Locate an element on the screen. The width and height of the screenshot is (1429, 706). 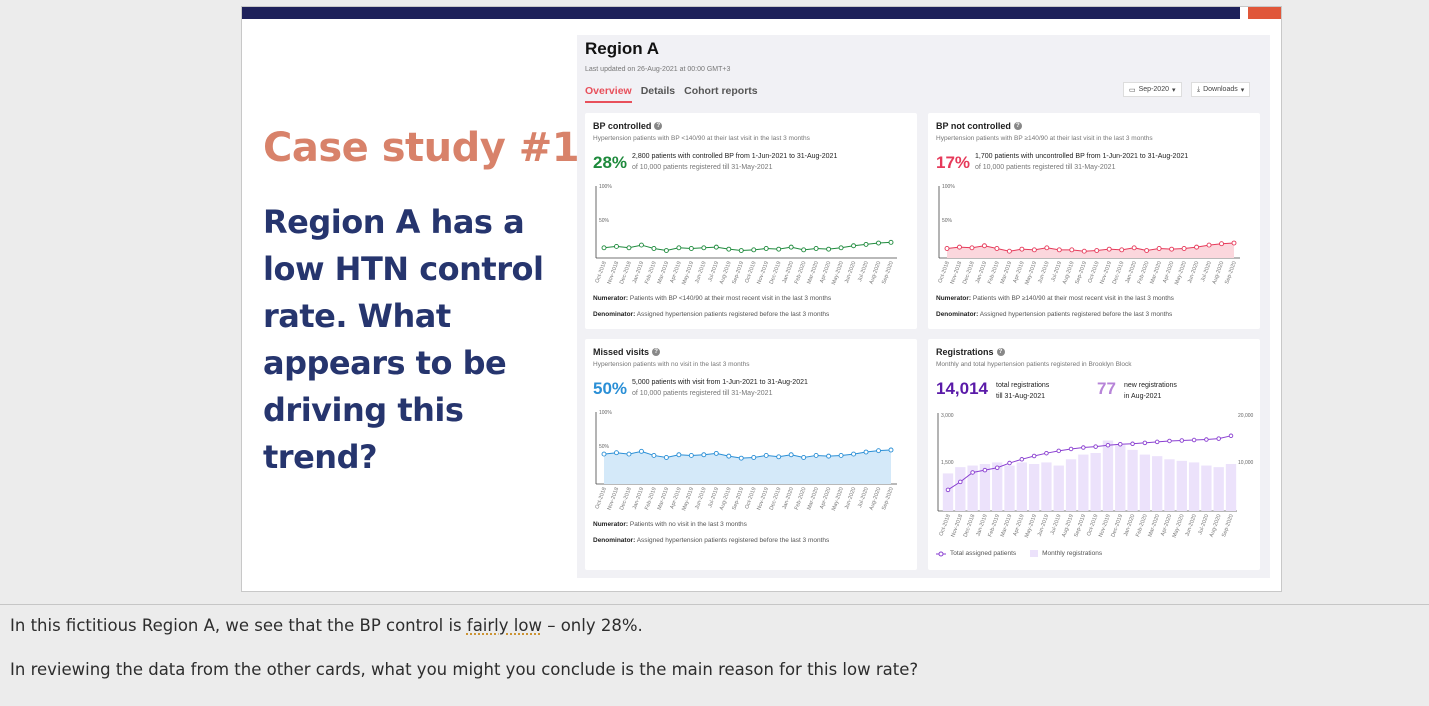
numerator-label: Numerator: is located at coordinates (611, 524).